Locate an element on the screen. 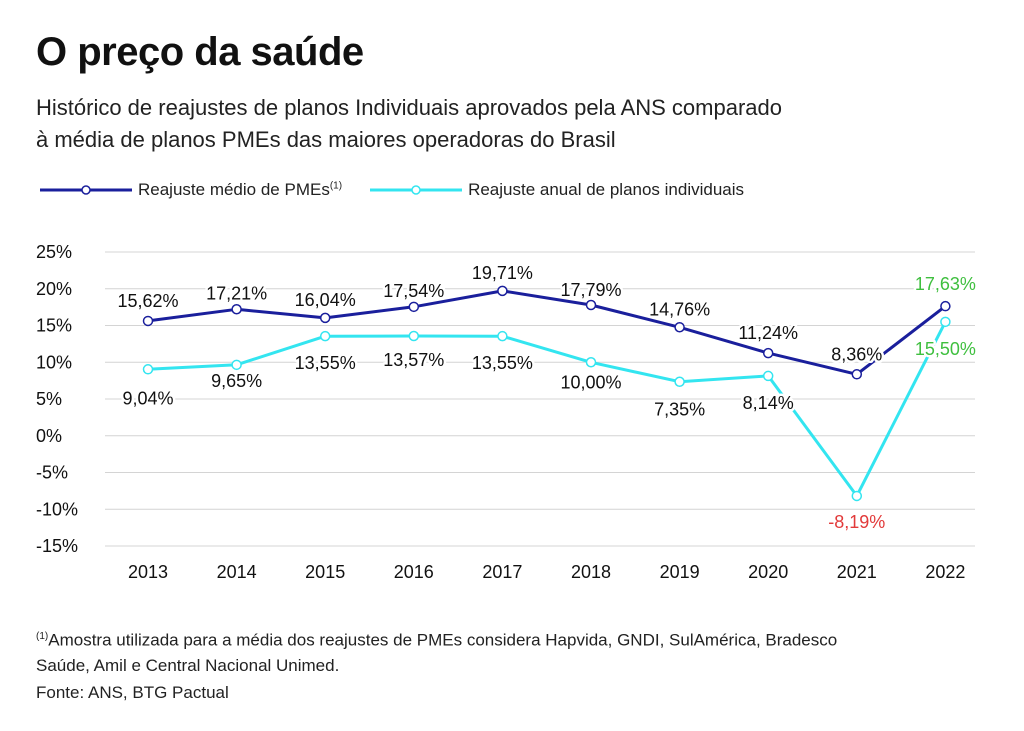 Image resolution: width=1024 pixels, height=731 pixels. data-label-pme: 17,54% is located at coordinates (413, 291).